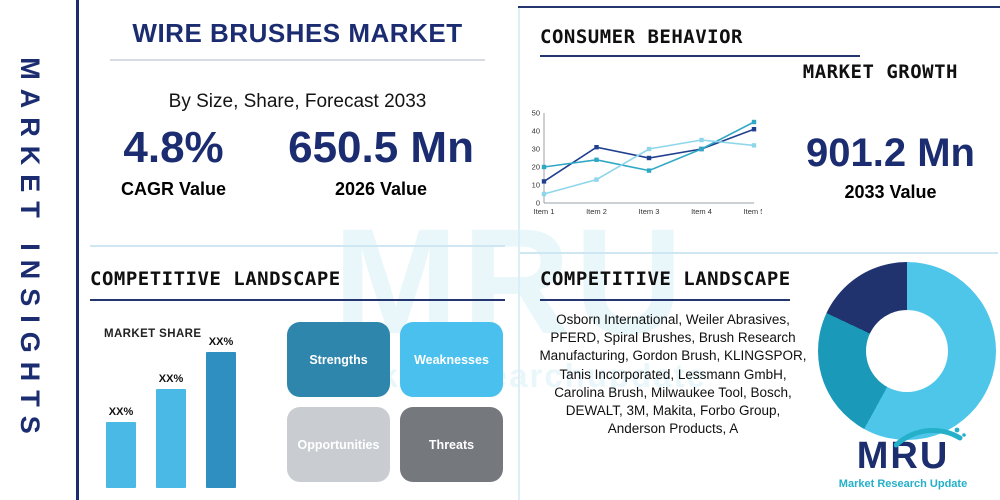 Image resolution: width=1000 pixels, height=500 pixels. I want to click on sidebar-vertical-title: MARKET INSIGHTS, so click(30, 250).